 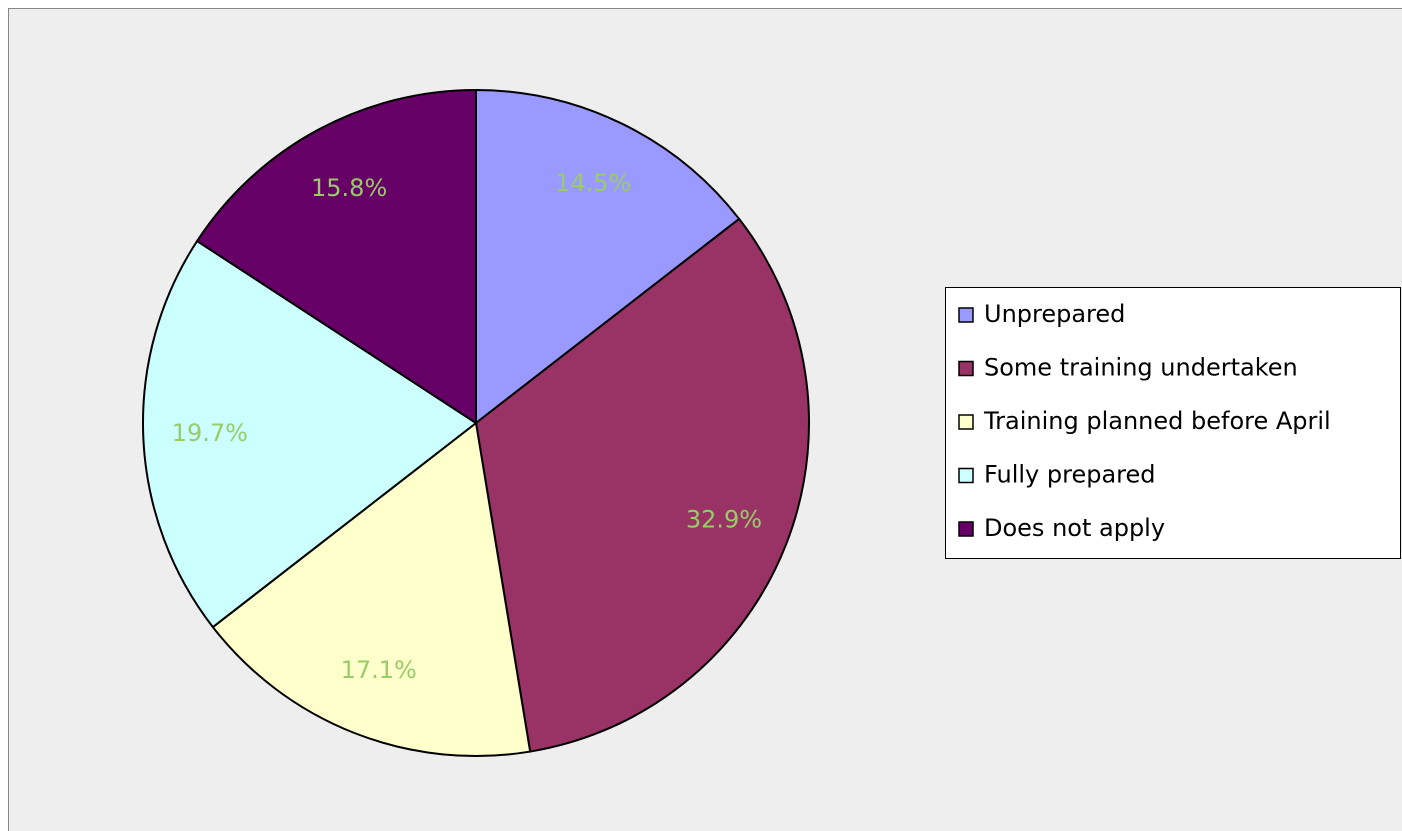 What do you see at coordinates (1141, 368) in the screenshot?
I see `legend-label: Some training undertaken` at bounding box center [1141, 368].